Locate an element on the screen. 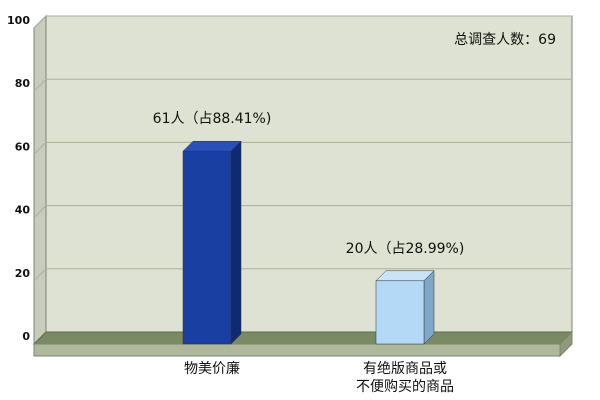 Image resolution: width=600 pixels, height=400 pixels. y-tick-label: 80 is located at coordinates (23, 83).